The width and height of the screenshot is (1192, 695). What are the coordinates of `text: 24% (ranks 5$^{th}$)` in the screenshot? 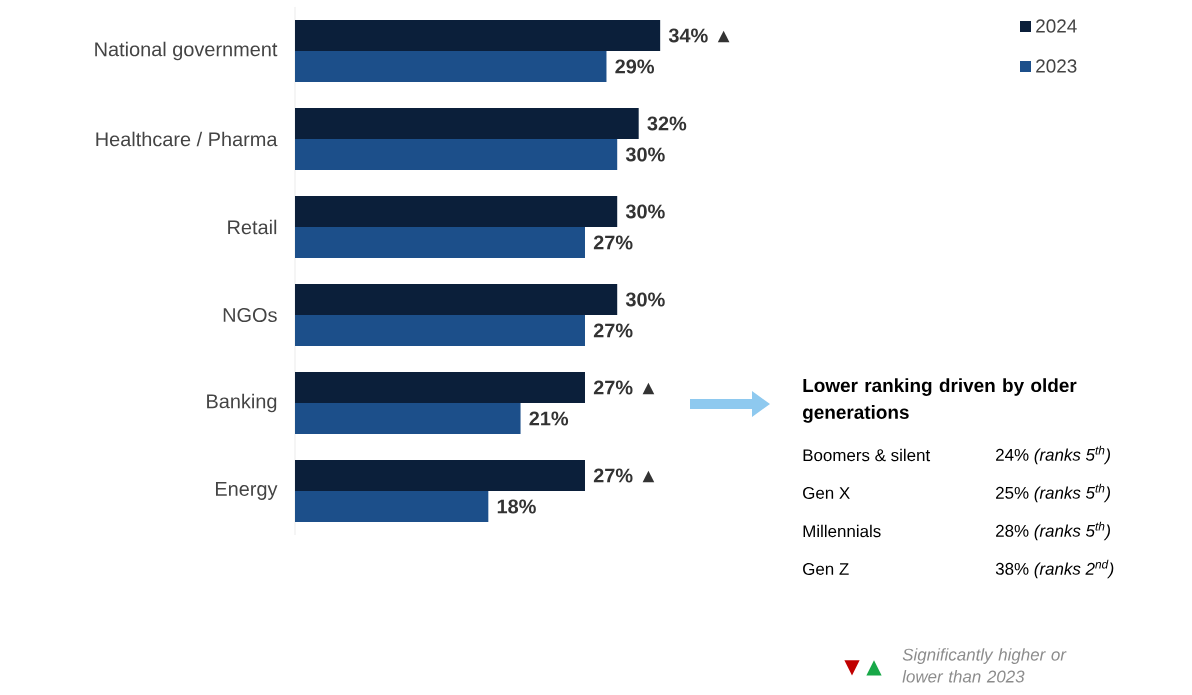 It's located at (1053, 455).